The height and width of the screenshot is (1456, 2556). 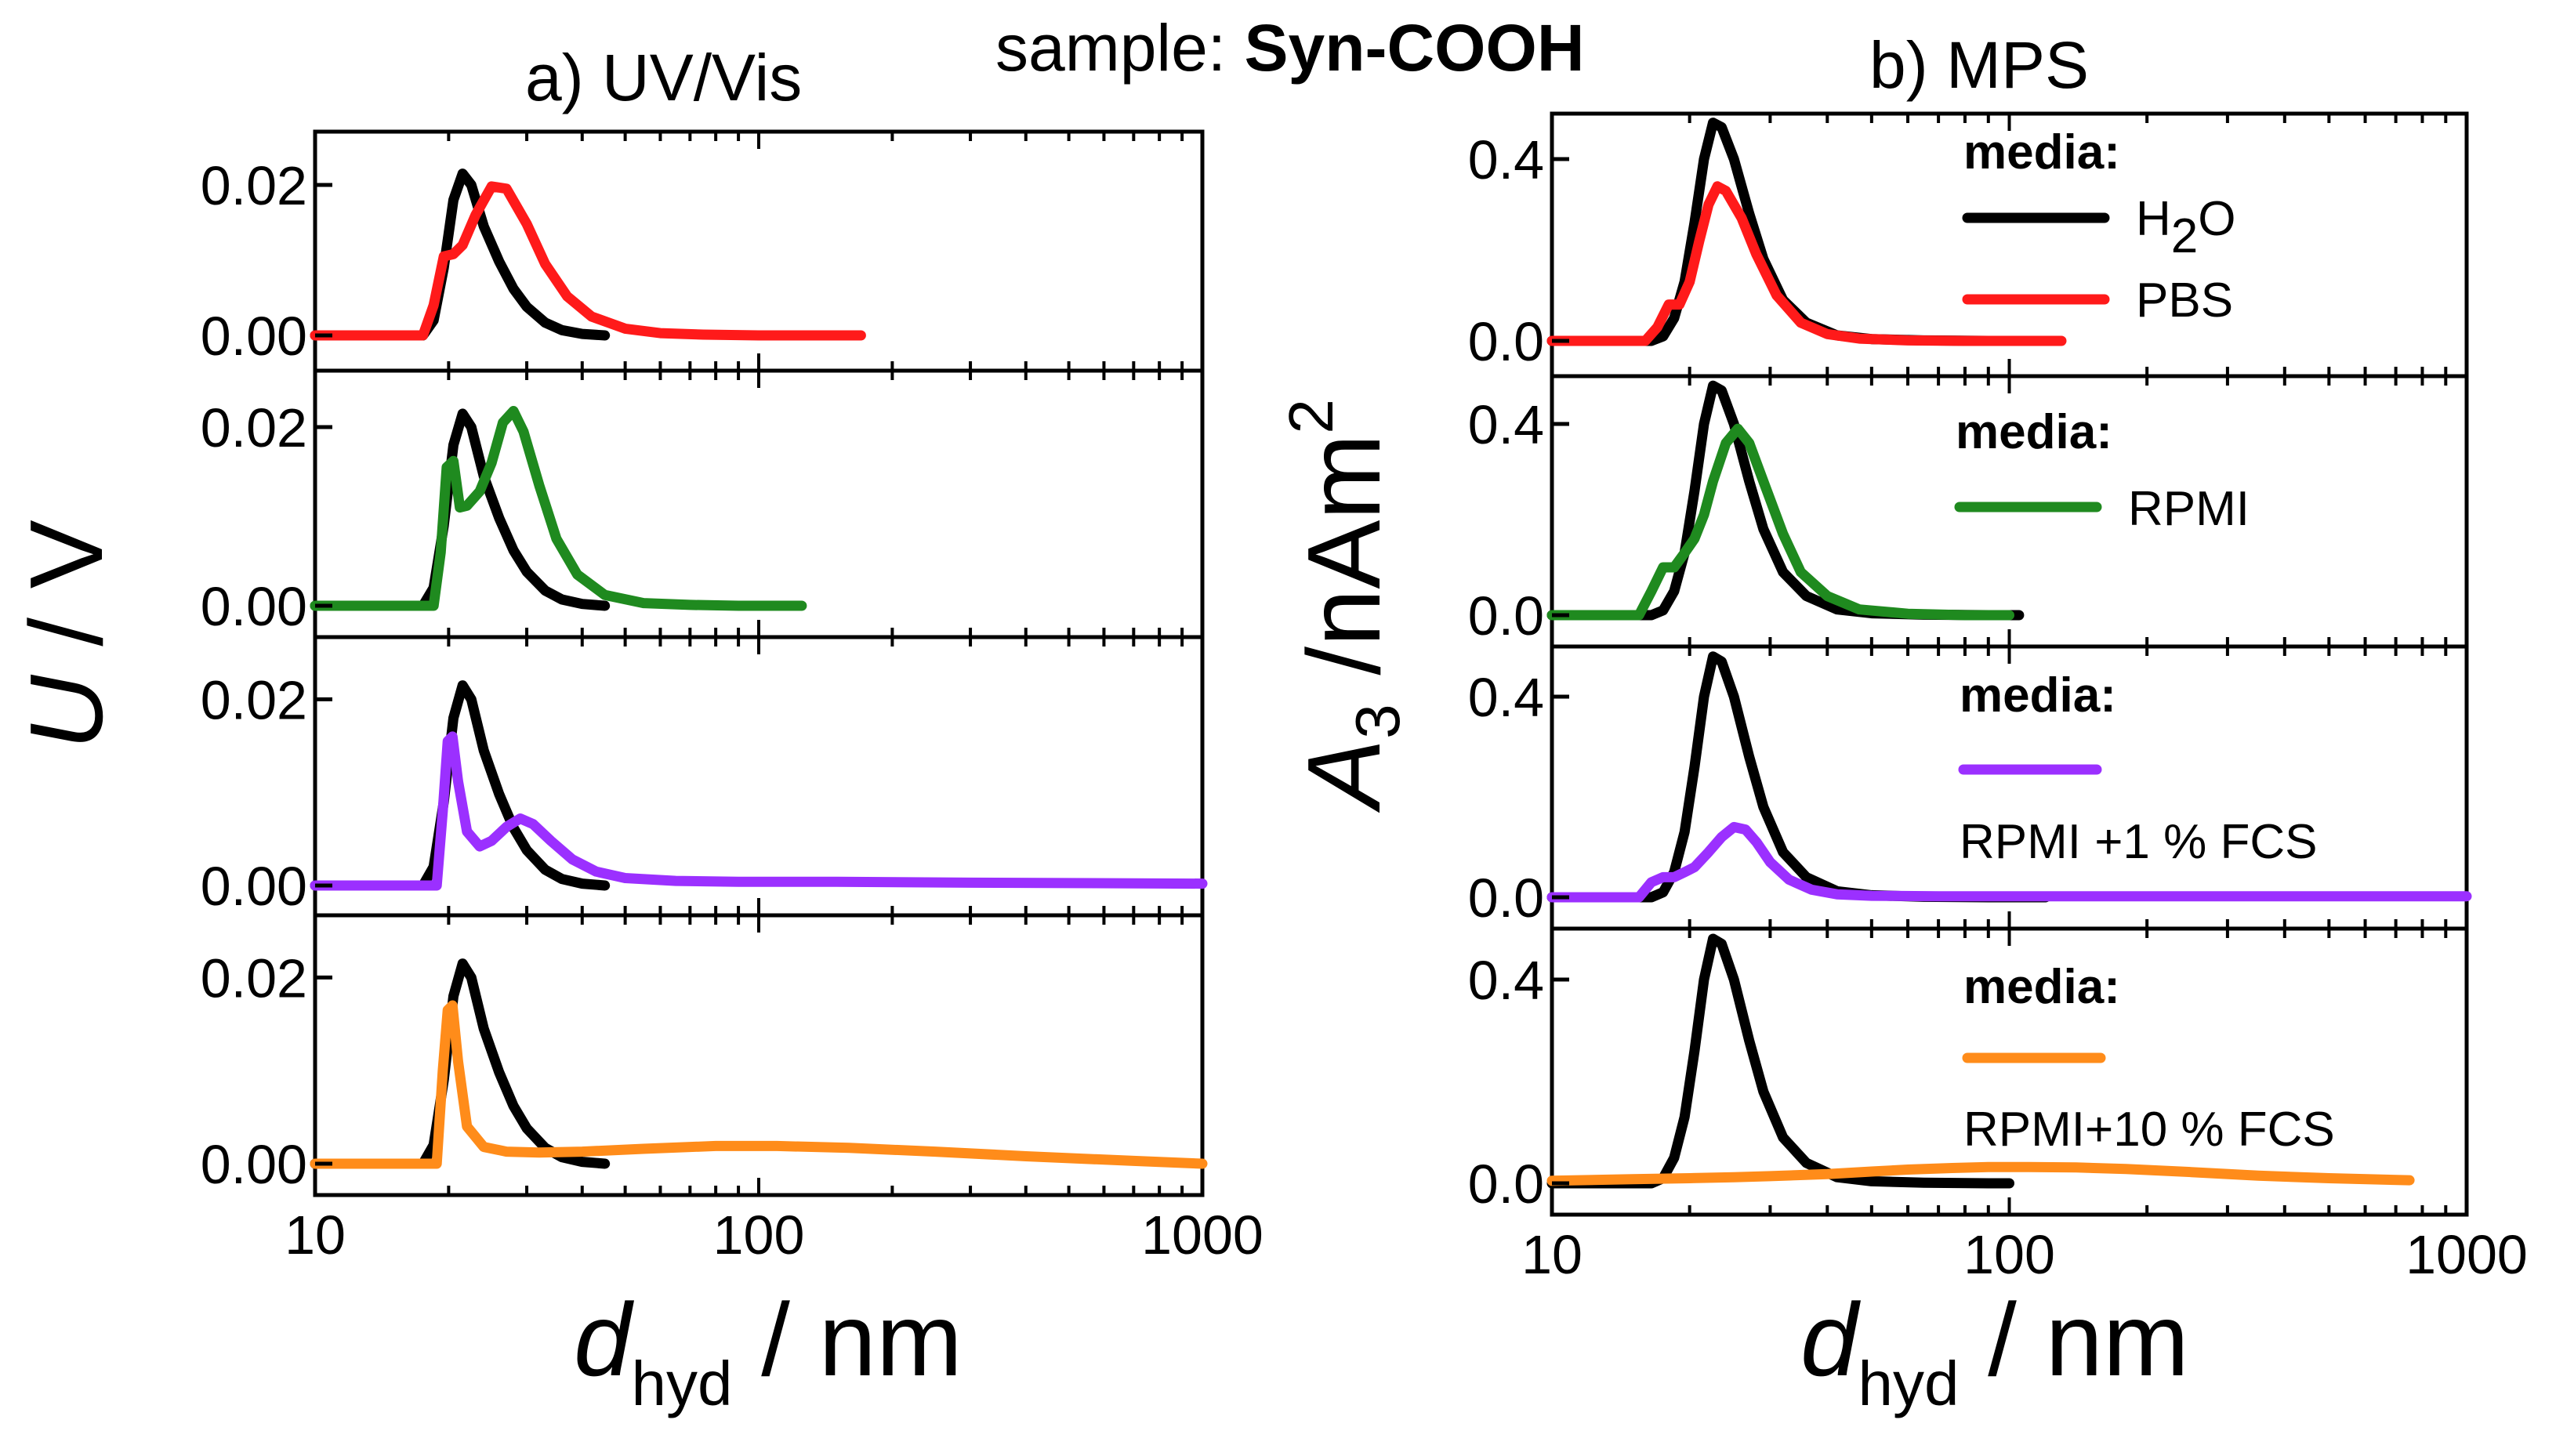 What do you see at coordinates (2186, 227) in the screenshot?
I see `legend-label-h2o: H2O` at bounding box center [2186, 227].